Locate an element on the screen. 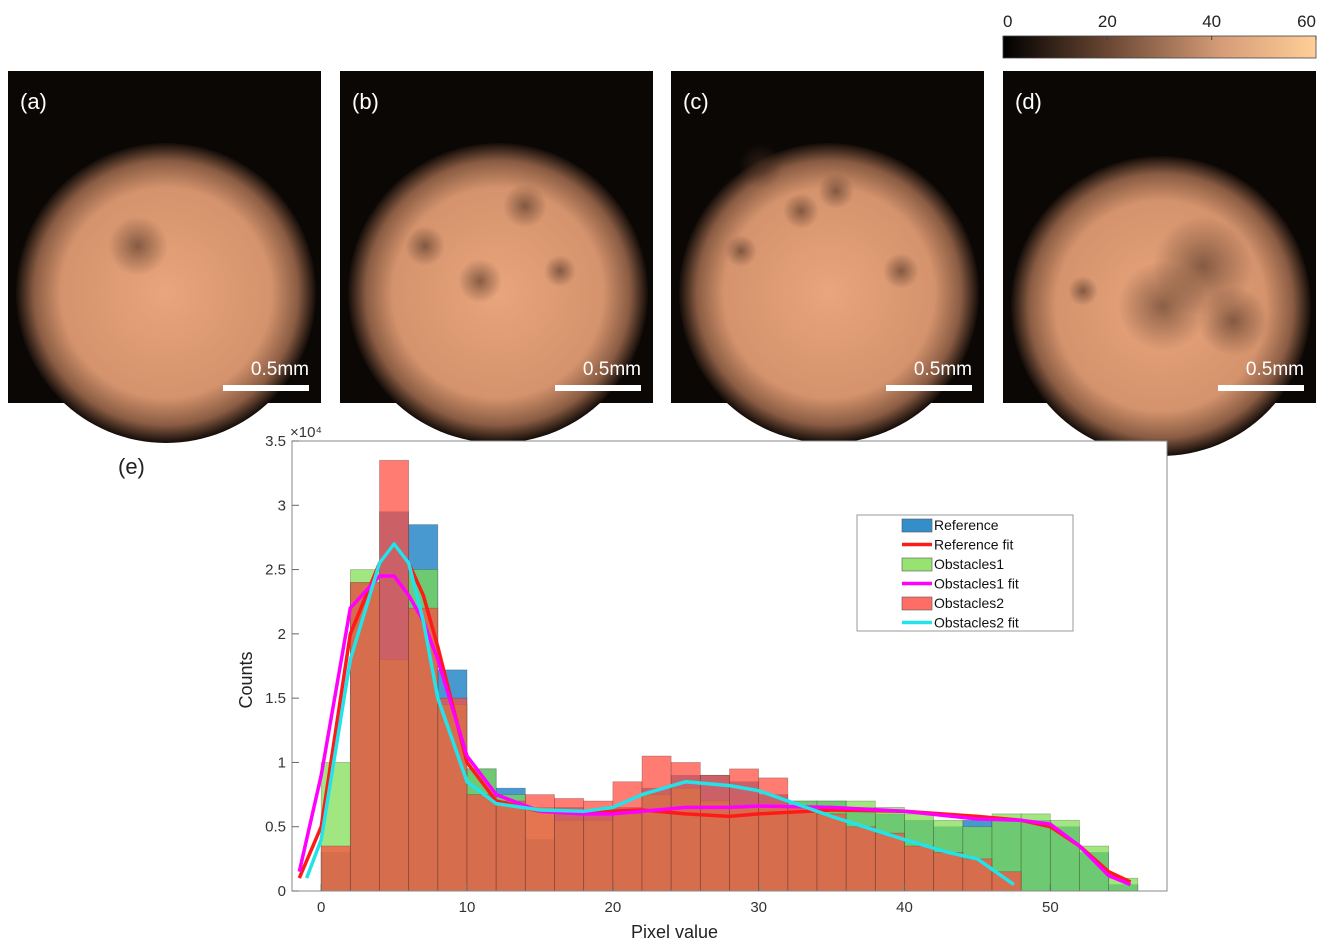 Image resolution: width=1339 pixels, height=947 pixels. panel-label: (e) is located at coordinates (131, 466).